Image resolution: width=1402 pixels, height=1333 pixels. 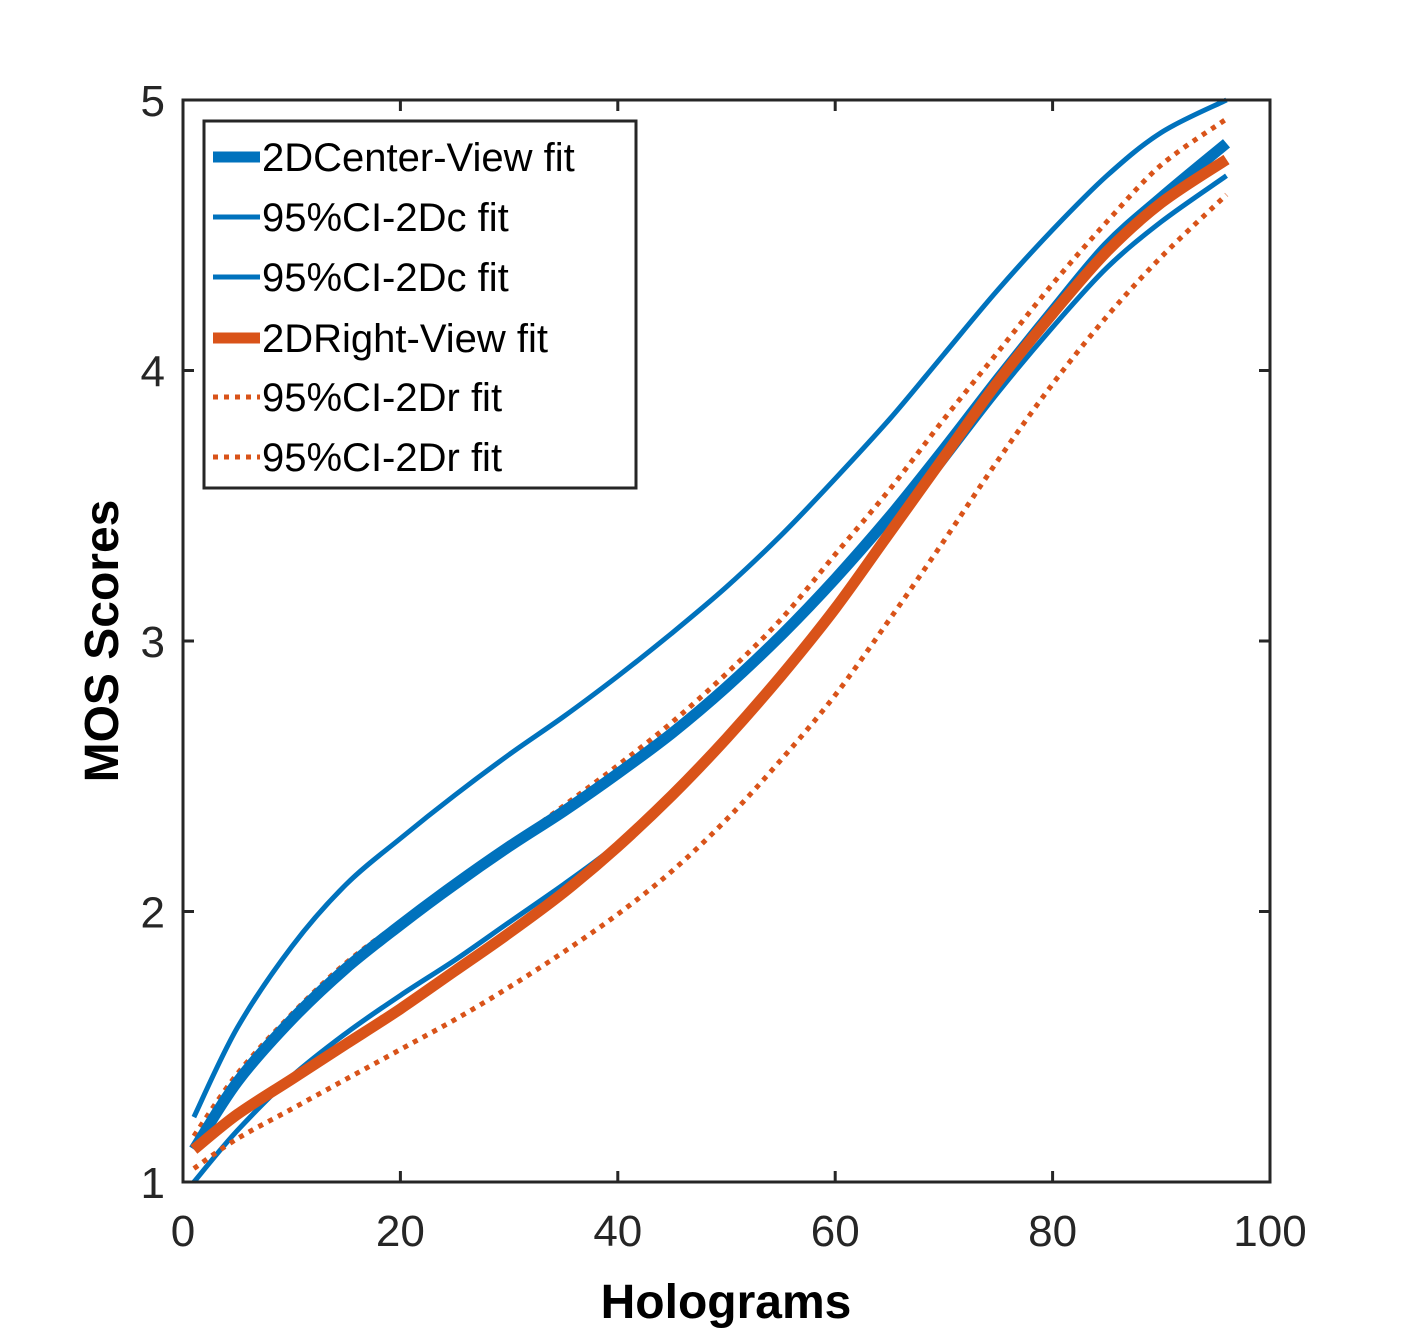 What do you see at coordinates (382, 458) in the screenshot?
I see `legend-label-ci-2dr-lower: 95%CI-2Dr fit` at bounding box center [382, 458].